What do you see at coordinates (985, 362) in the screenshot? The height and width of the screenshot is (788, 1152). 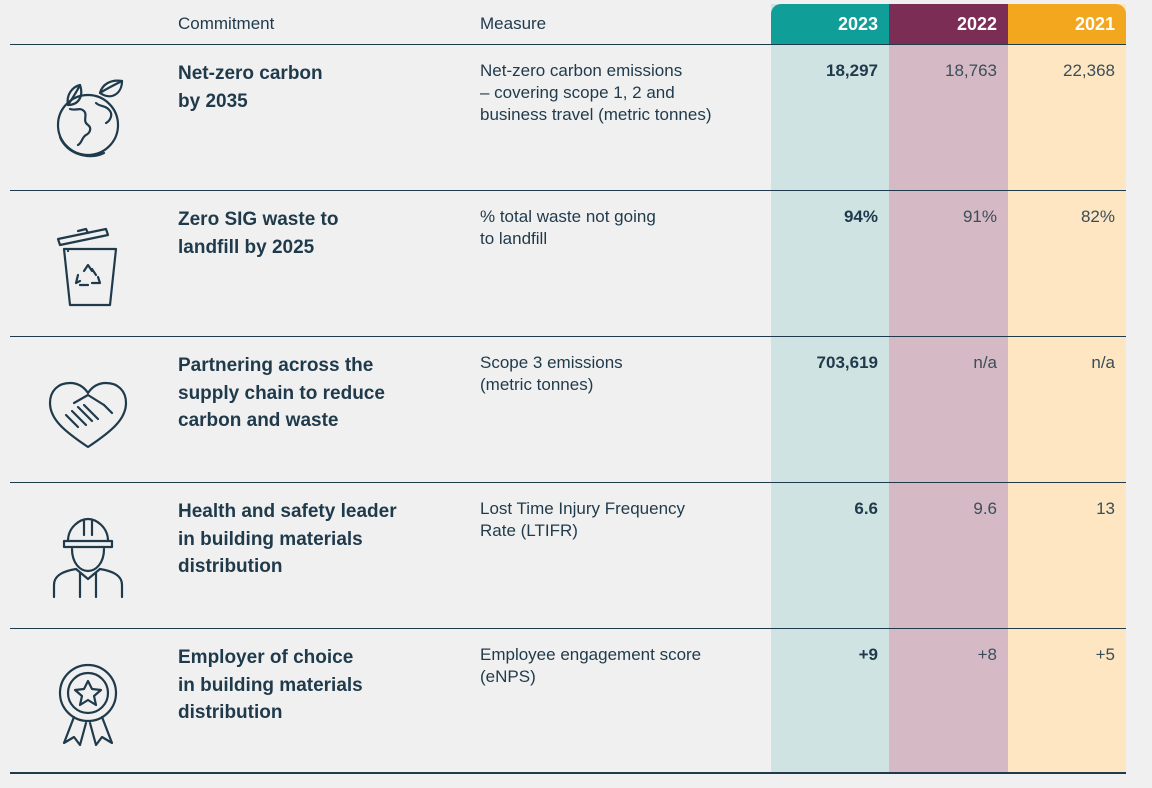 I see `value-2022: n/a` at bounding box center [985, 362].